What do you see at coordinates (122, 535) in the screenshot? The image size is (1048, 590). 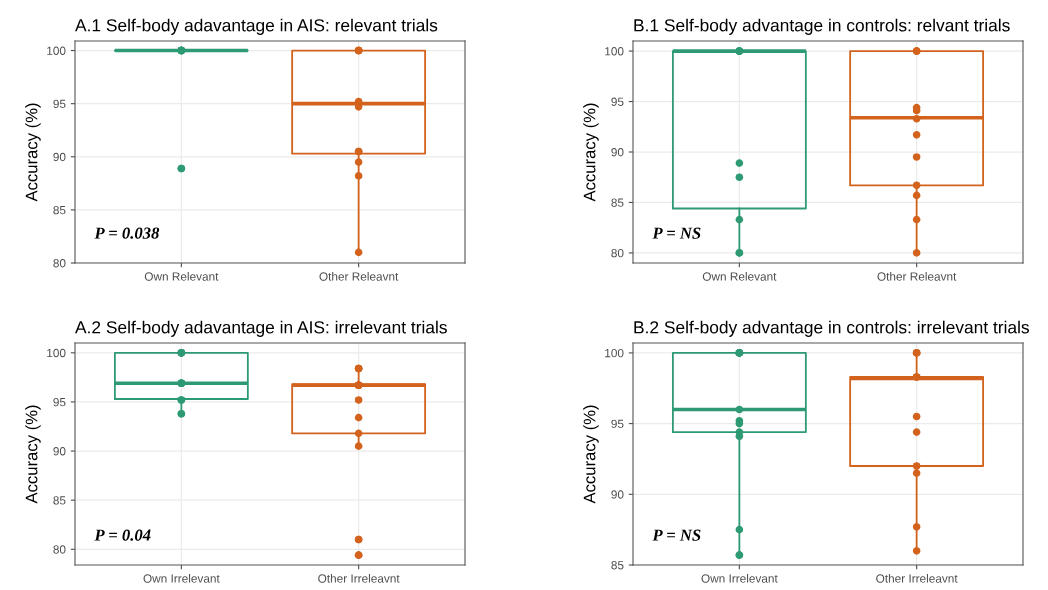 I see `annotation: P = 0.04` at bounding box center [122, 535].